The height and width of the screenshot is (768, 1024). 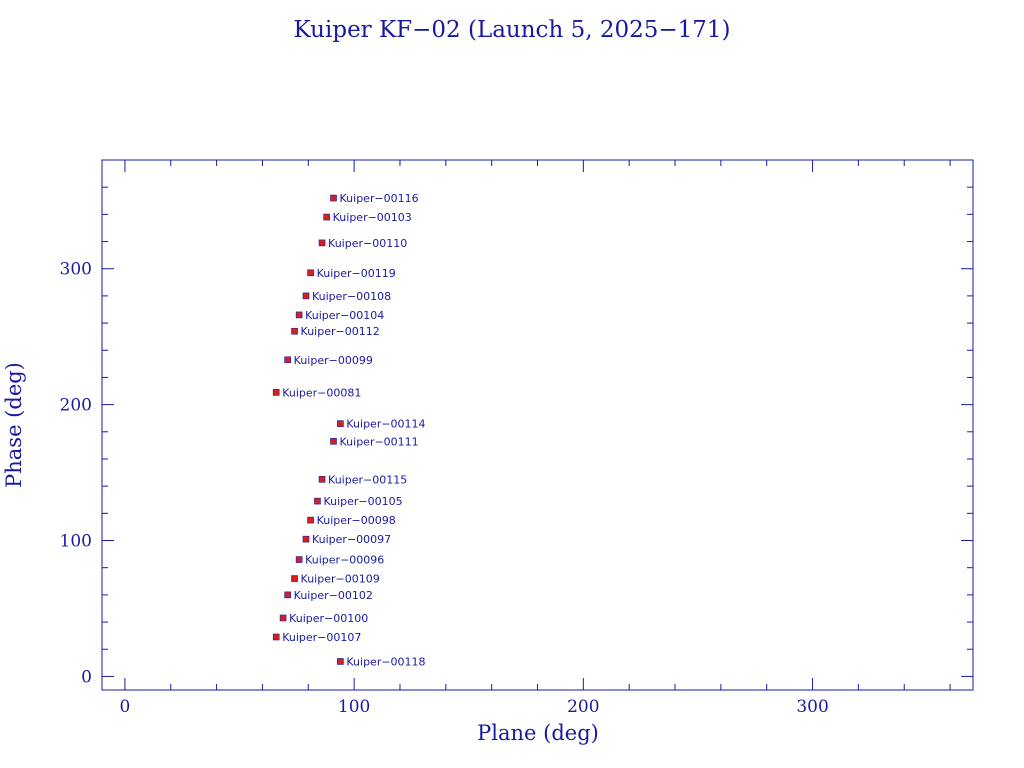 What do you see at coordinates (385, 424) in the screenshot?
I see `data-point-label: Kuiper−00114` at bounding box center [385, 424].